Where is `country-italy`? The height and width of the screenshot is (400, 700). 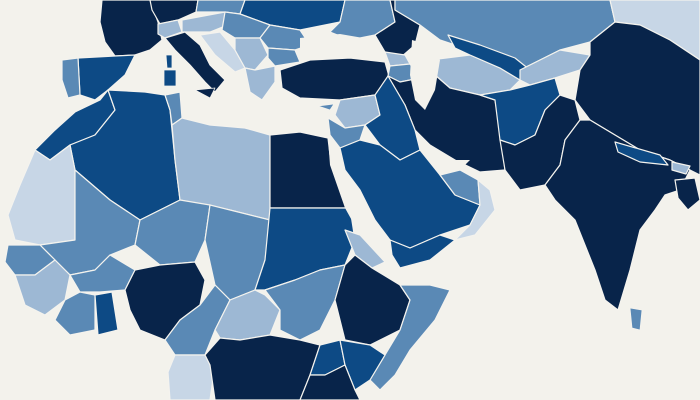 country-italy is located at coordinates (195, 62).